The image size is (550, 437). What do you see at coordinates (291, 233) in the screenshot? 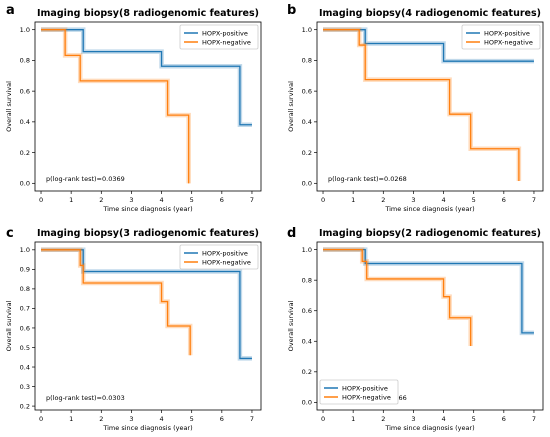
I see `panel-letter: d` at bounding box center [291, 233].